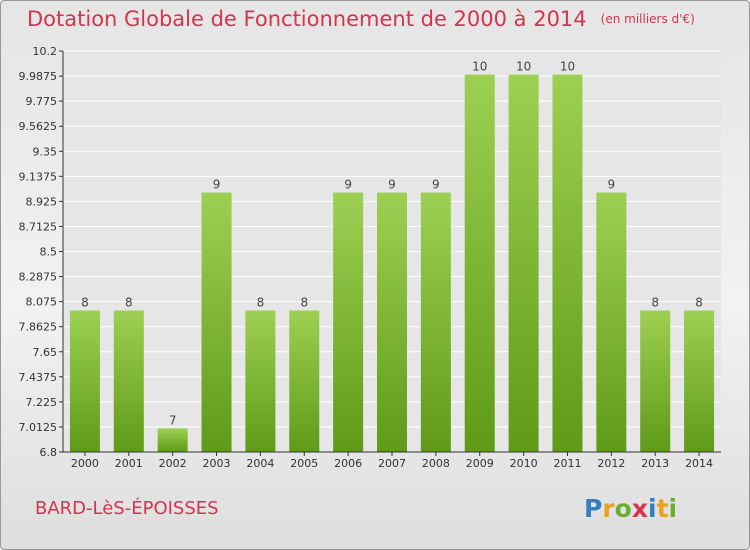 The width and height of the screenshot is (750, 550). Describe the element at coordinates (49, 252) in the screenshot. I see `y-tick-label: 8.5` at that location.